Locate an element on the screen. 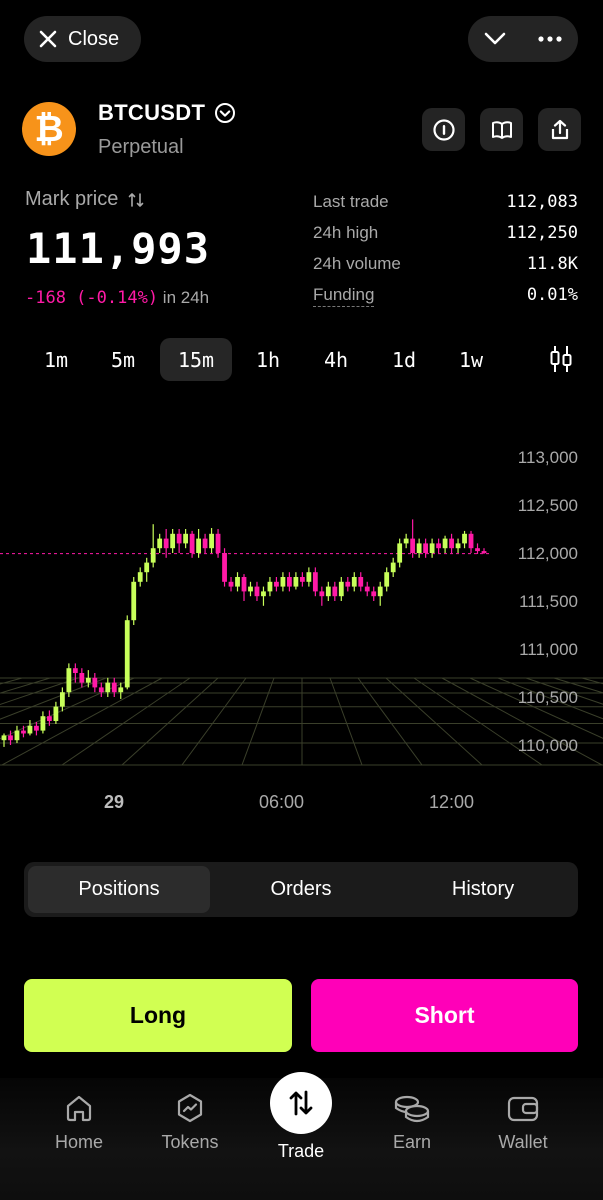 The height and width of the screenshot is (1200, 603). chevron-down-icon is located at coordinates (495, 39).